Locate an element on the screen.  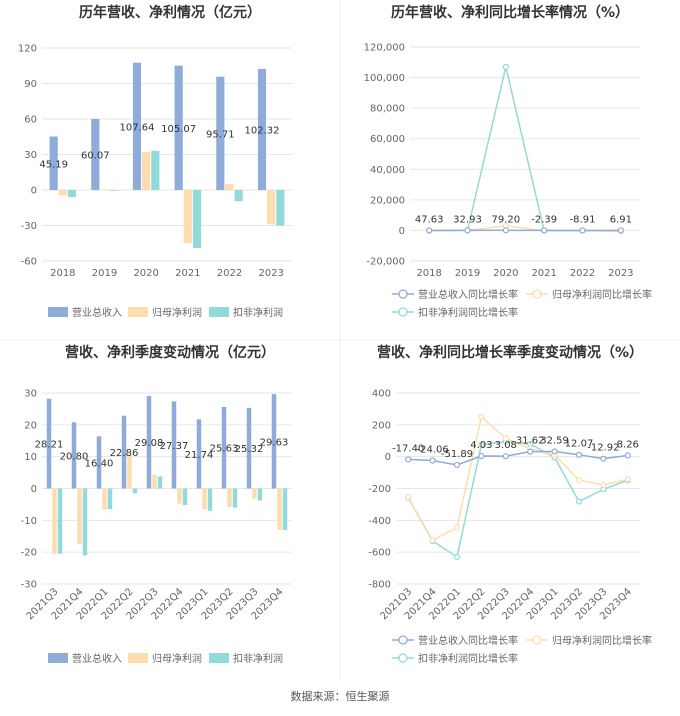
y-tick-label: -10 is located at coordinates (29, 521).